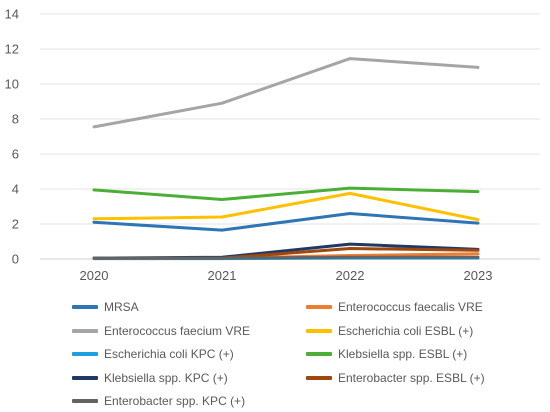 Image resolution: width=550 pixels, height=412 pixels. What do you see at coordinates (94, 275) in the screenshot?
I see `x-tick-label: 2020` at bounding box center [94, 275].